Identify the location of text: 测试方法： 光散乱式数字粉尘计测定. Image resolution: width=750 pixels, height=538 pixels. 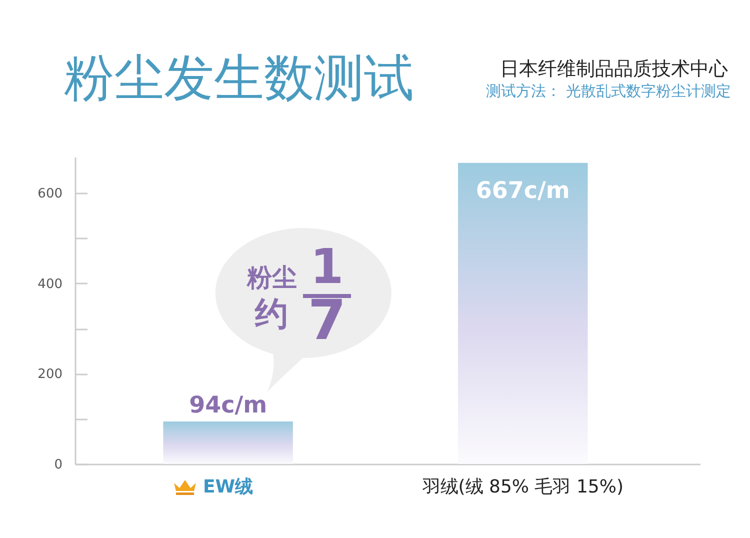
(608, 91).